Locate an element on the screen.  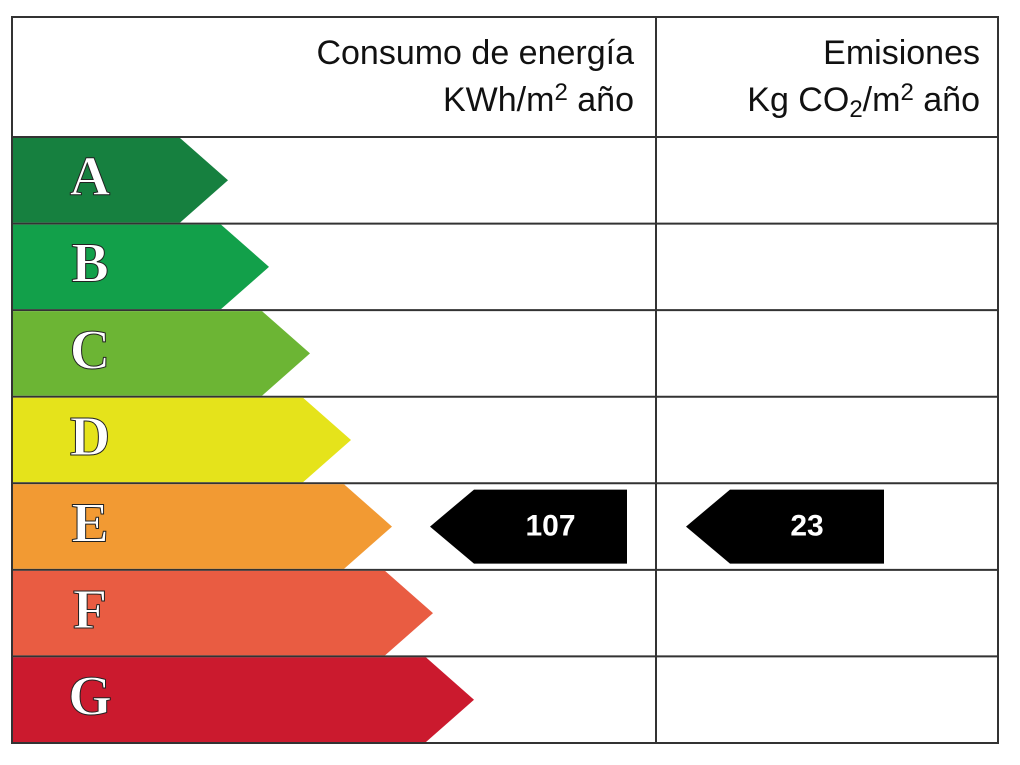
energy-title: Consumo de energía is located at coordinates (475, 53).